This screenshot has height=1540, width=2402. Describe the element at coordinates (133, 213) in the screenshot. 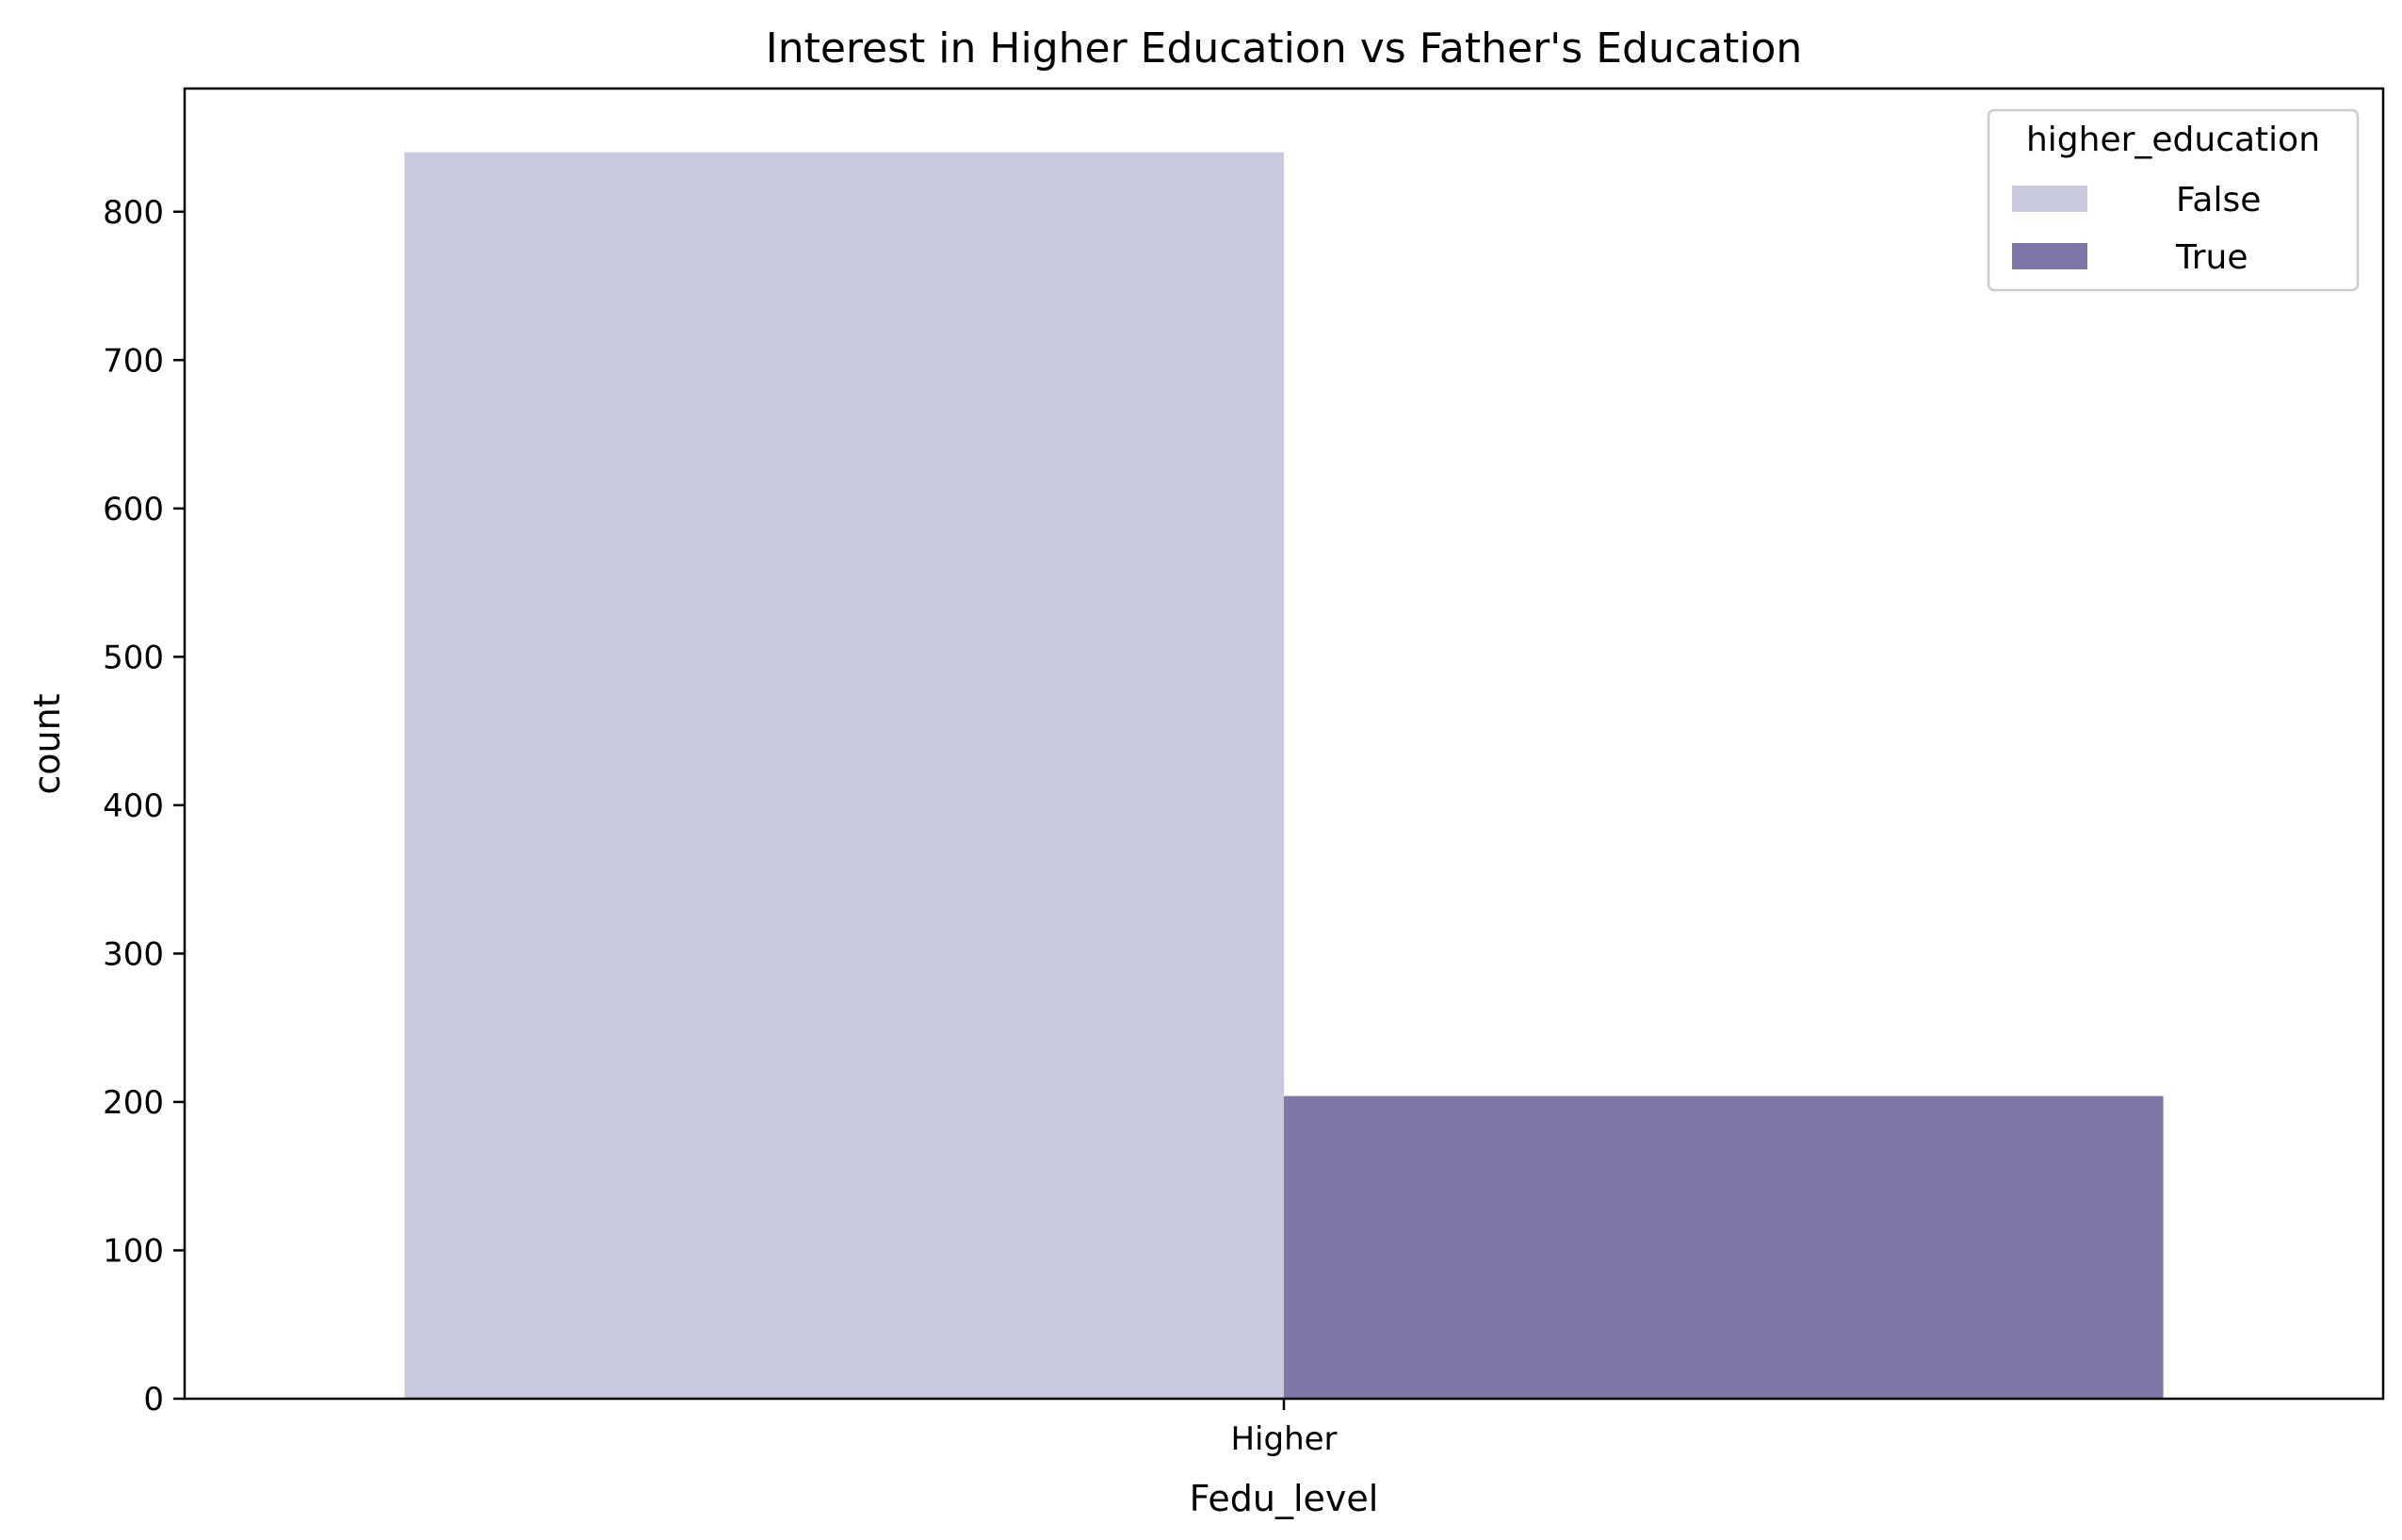

I see `y-tick-label: 800` at that location.